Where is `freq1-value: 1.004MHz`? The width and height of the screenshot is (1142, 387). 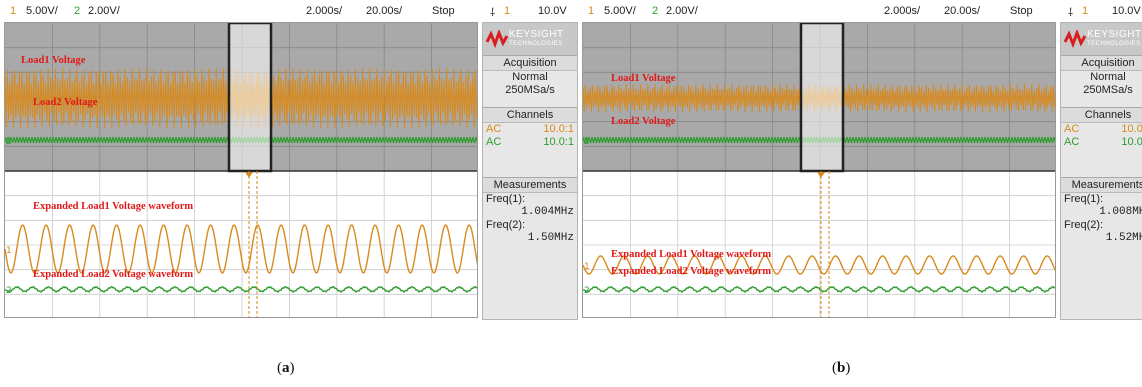 freq1-value: 1.004MHz is located at coordinates (547, 212).